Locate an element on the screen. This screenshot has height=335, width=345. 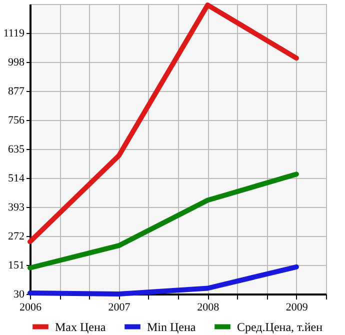
x-tick-label: 2006 is located at coordinates (31, 308).